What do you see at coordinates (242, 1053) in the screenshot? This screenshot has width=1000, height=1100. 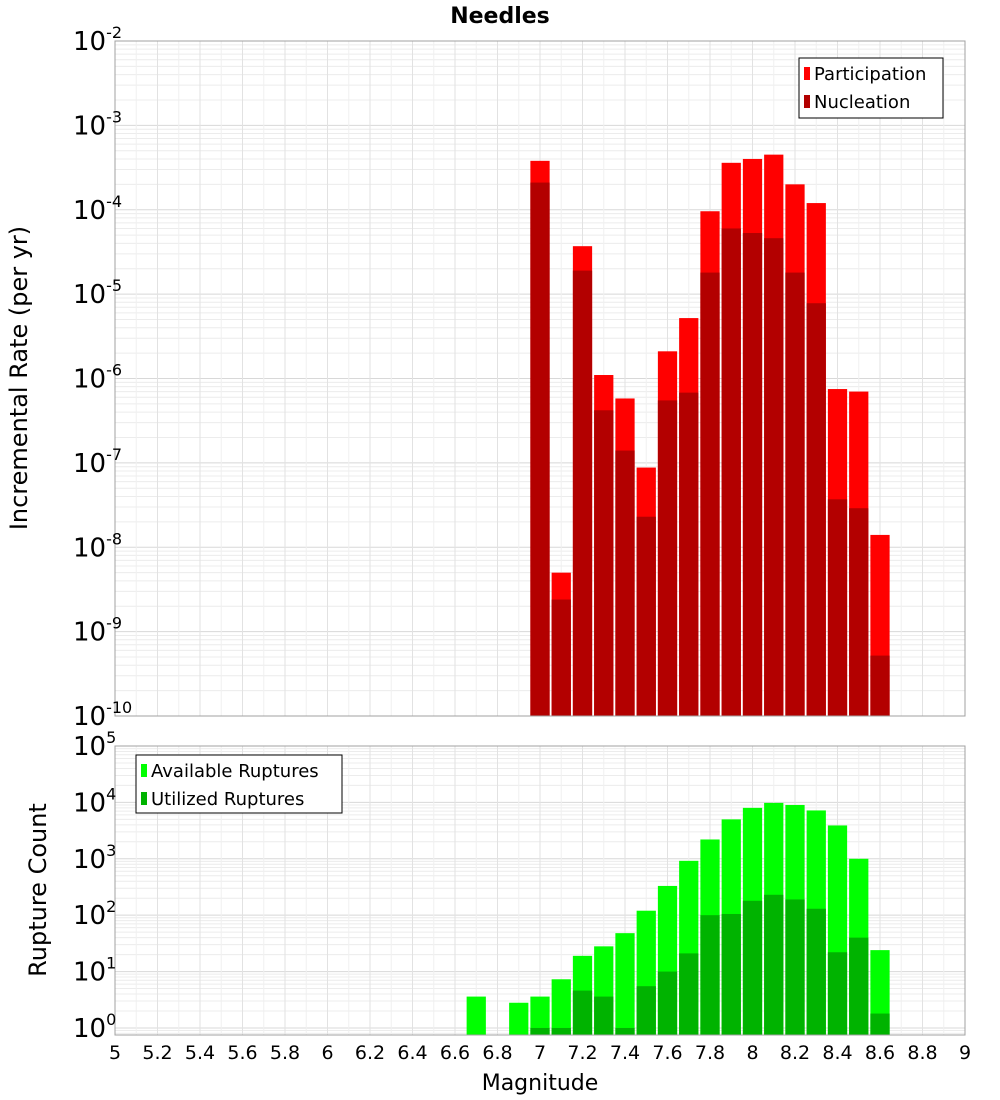 I see `x-tick-label: 5.6` at bounding box center [242, 1053].